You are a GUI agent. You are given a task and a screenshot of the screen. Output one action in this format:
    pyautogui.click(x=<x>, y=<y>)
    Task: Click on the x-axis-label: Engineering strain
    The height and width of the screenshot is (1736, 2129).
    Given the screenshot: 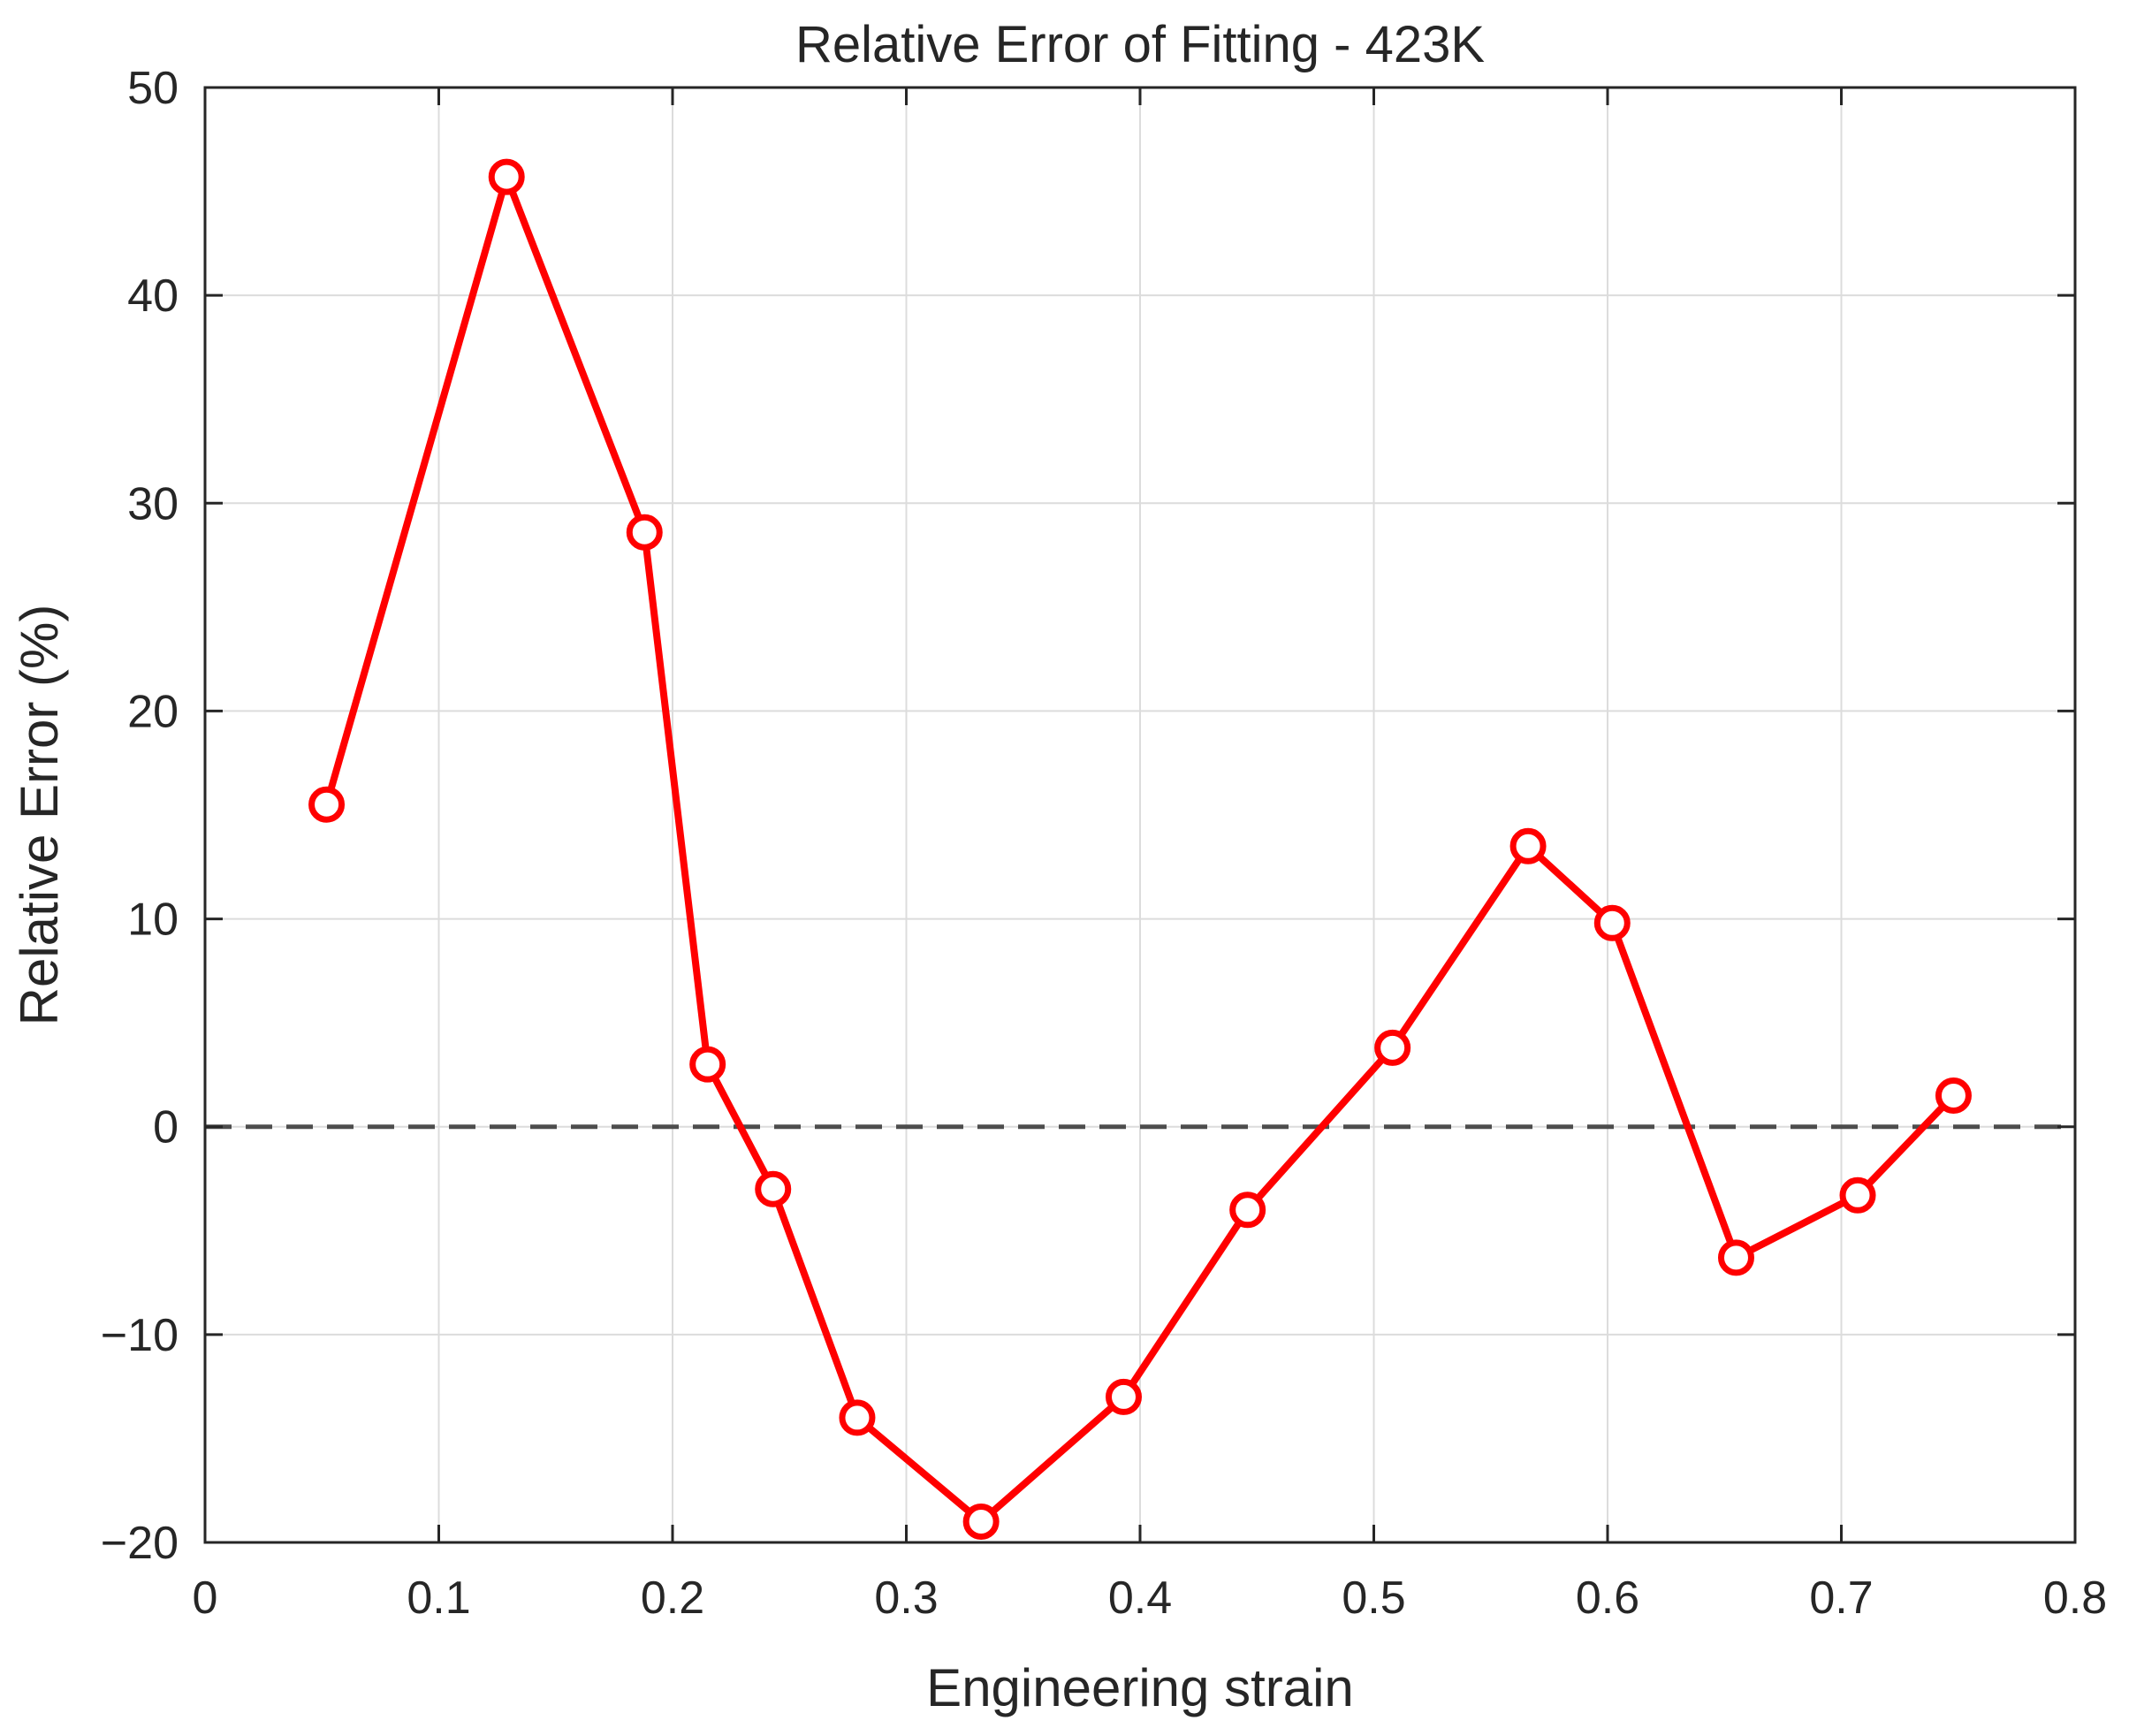 What is the action you would take?
    pyautogui.click(x=1140, y=1688)
    